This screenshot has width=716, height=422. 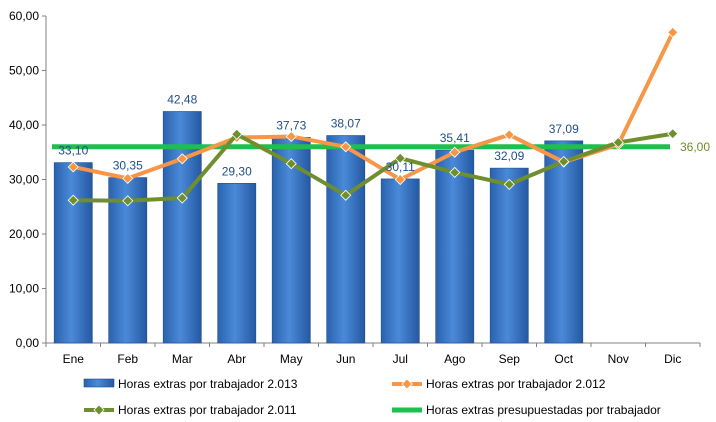 What do you see at coordinates (237, 171) in the screenshot?
I see `bar-data-label: 29,30` at bounding box center [237, 171].